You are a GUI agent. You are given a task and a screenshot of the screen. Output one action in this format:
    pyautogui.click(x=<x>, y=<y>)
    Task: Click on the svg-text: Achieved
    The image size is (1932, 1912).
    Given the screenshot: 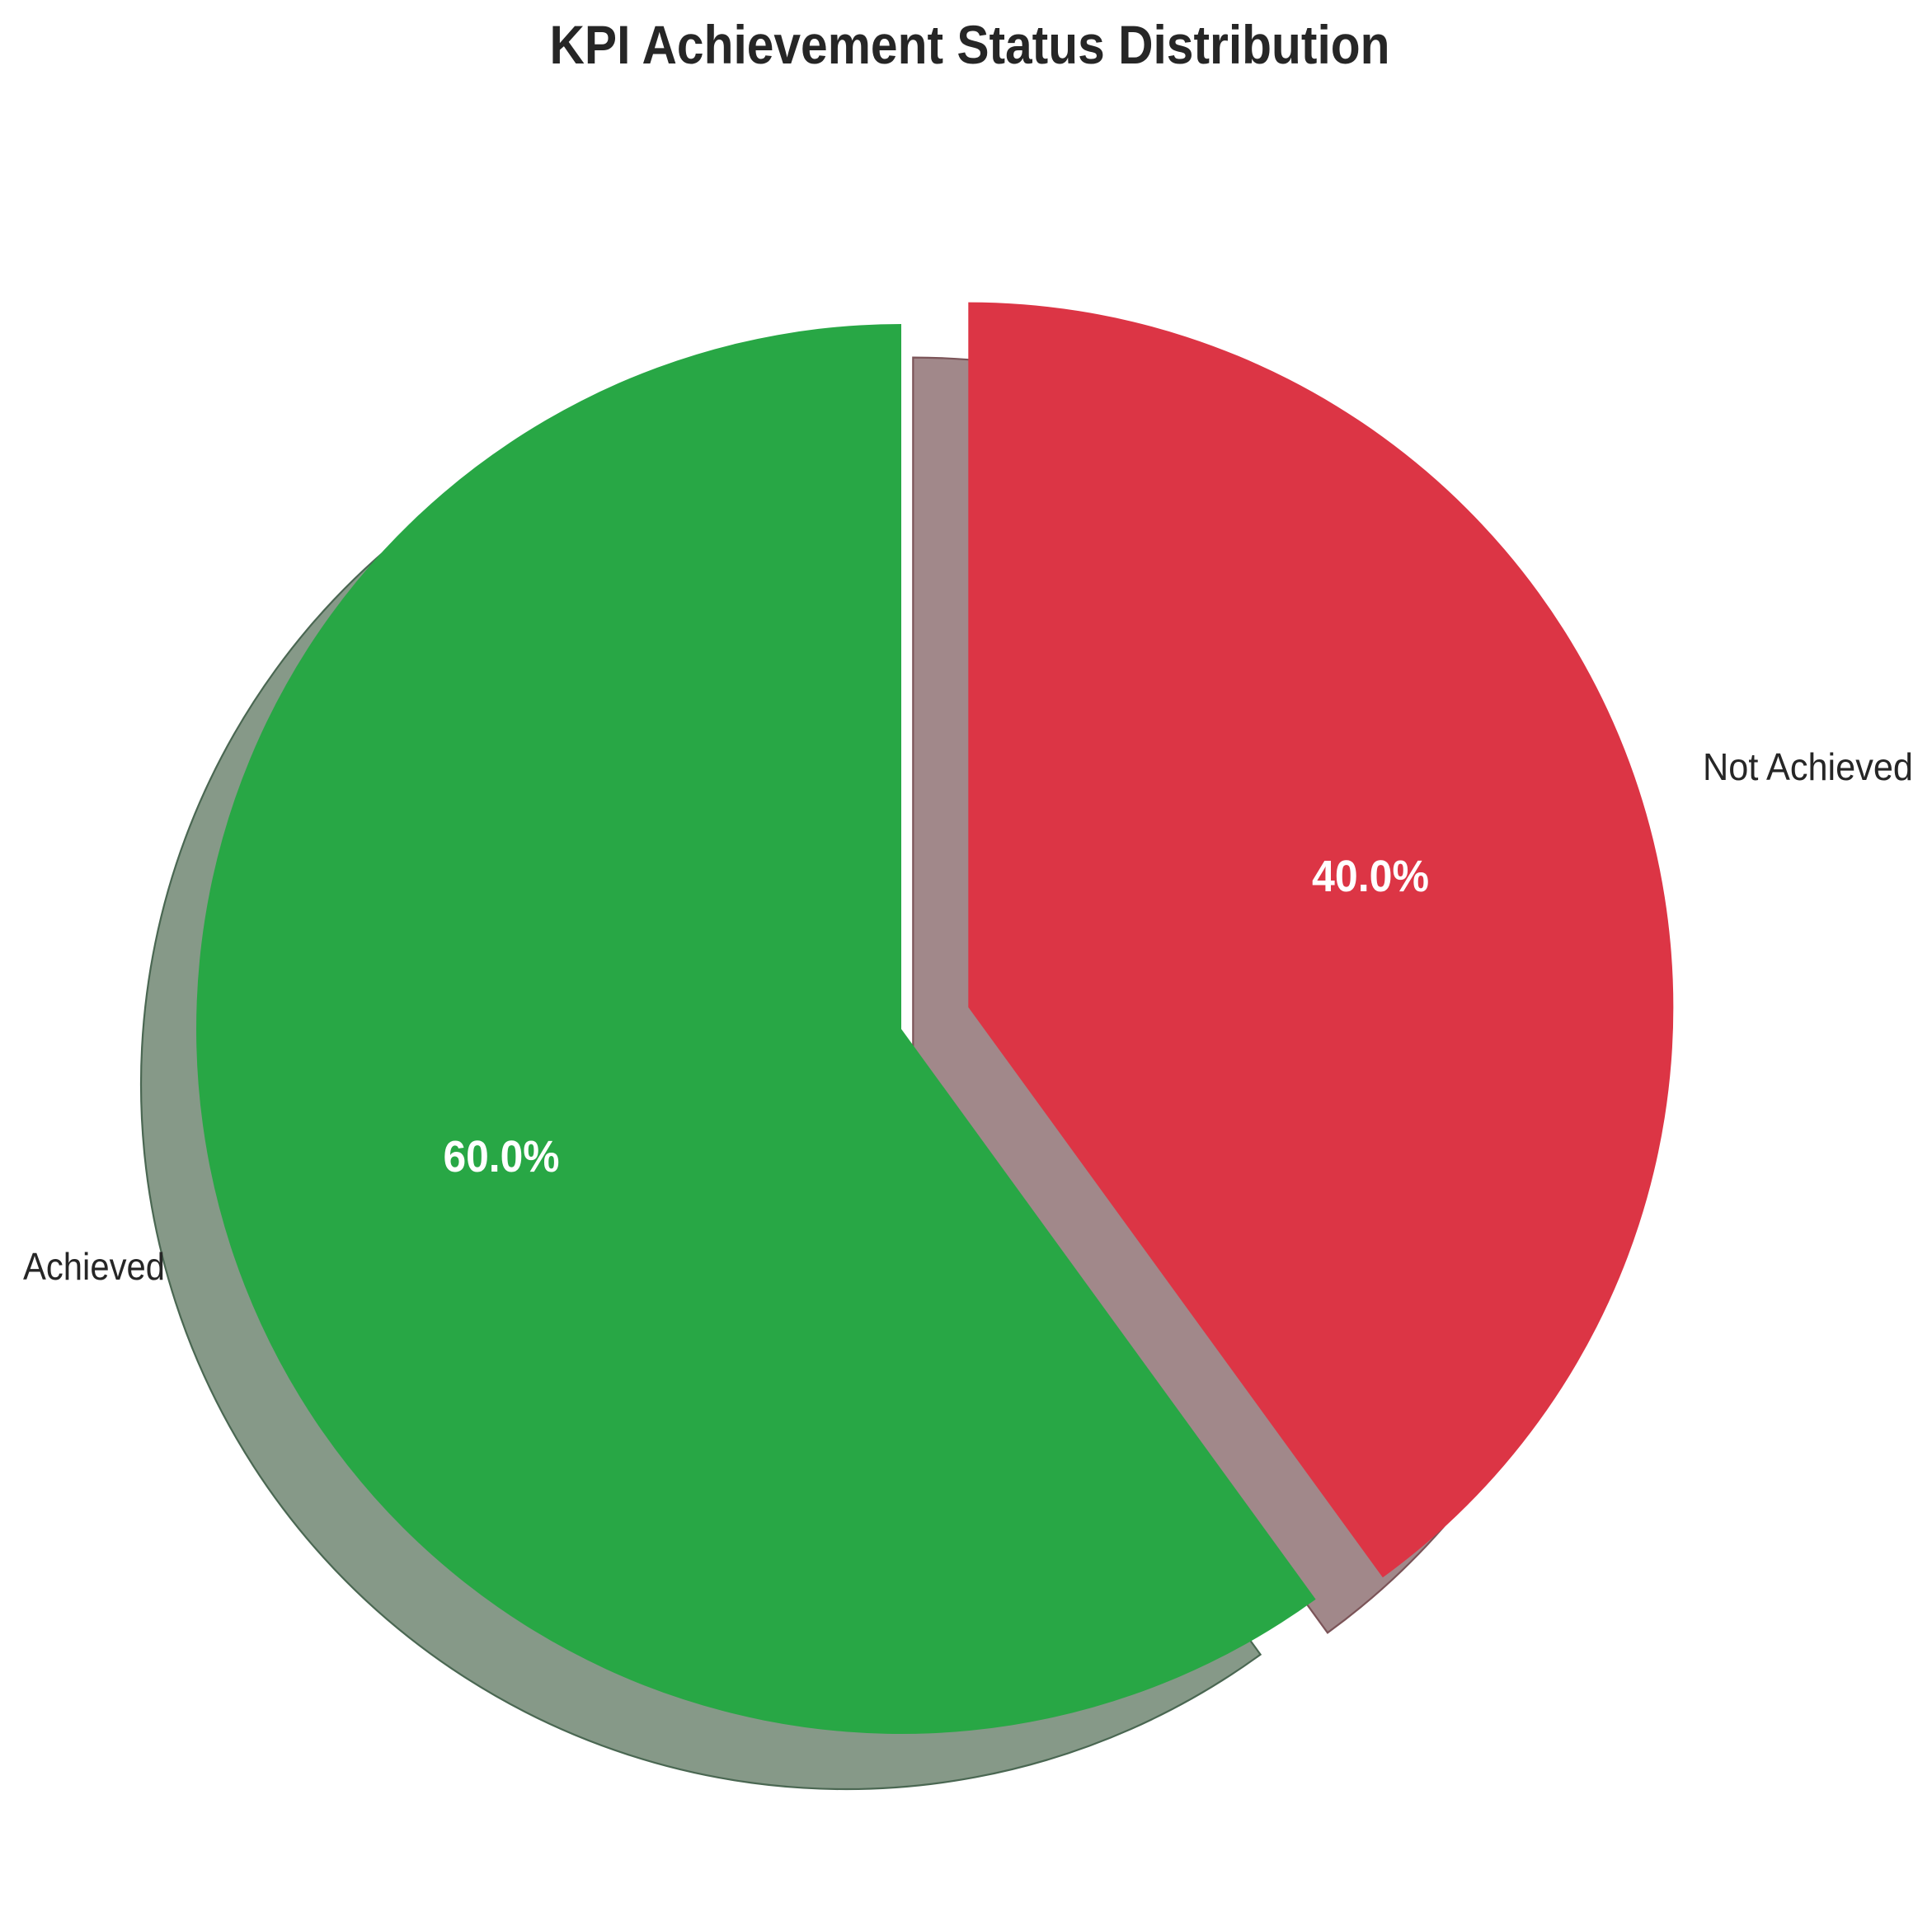 What is the action you would take?
    pyautogui.click(x=94, y=1266)
    